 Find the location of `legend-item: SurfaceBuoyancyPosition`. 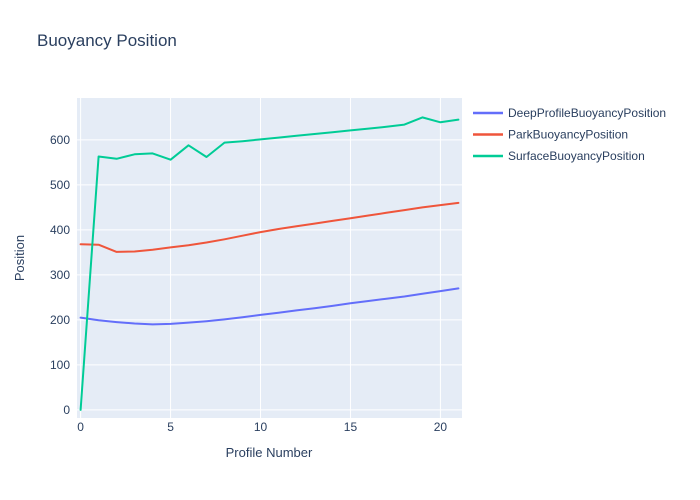

legend-item: SurfaceBuoyancyPosition is located at coordinates (559, 156).